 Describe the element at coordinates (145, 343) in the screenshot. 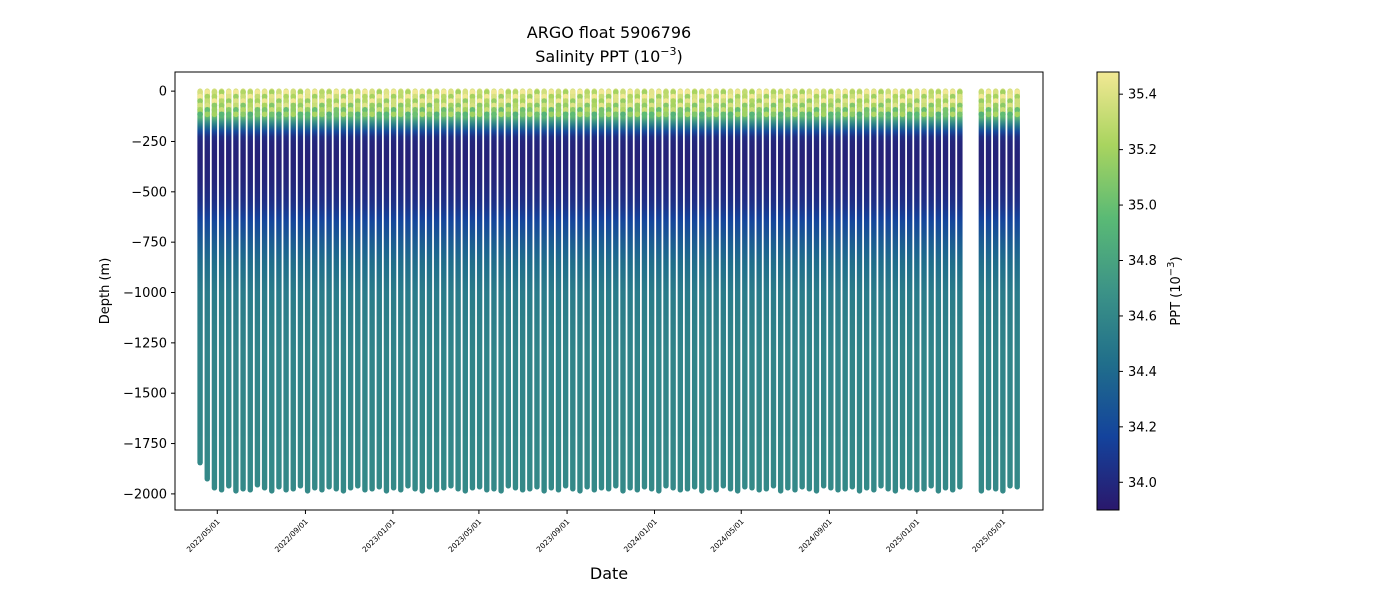

I see `y-tick-label: −1250` at that location.